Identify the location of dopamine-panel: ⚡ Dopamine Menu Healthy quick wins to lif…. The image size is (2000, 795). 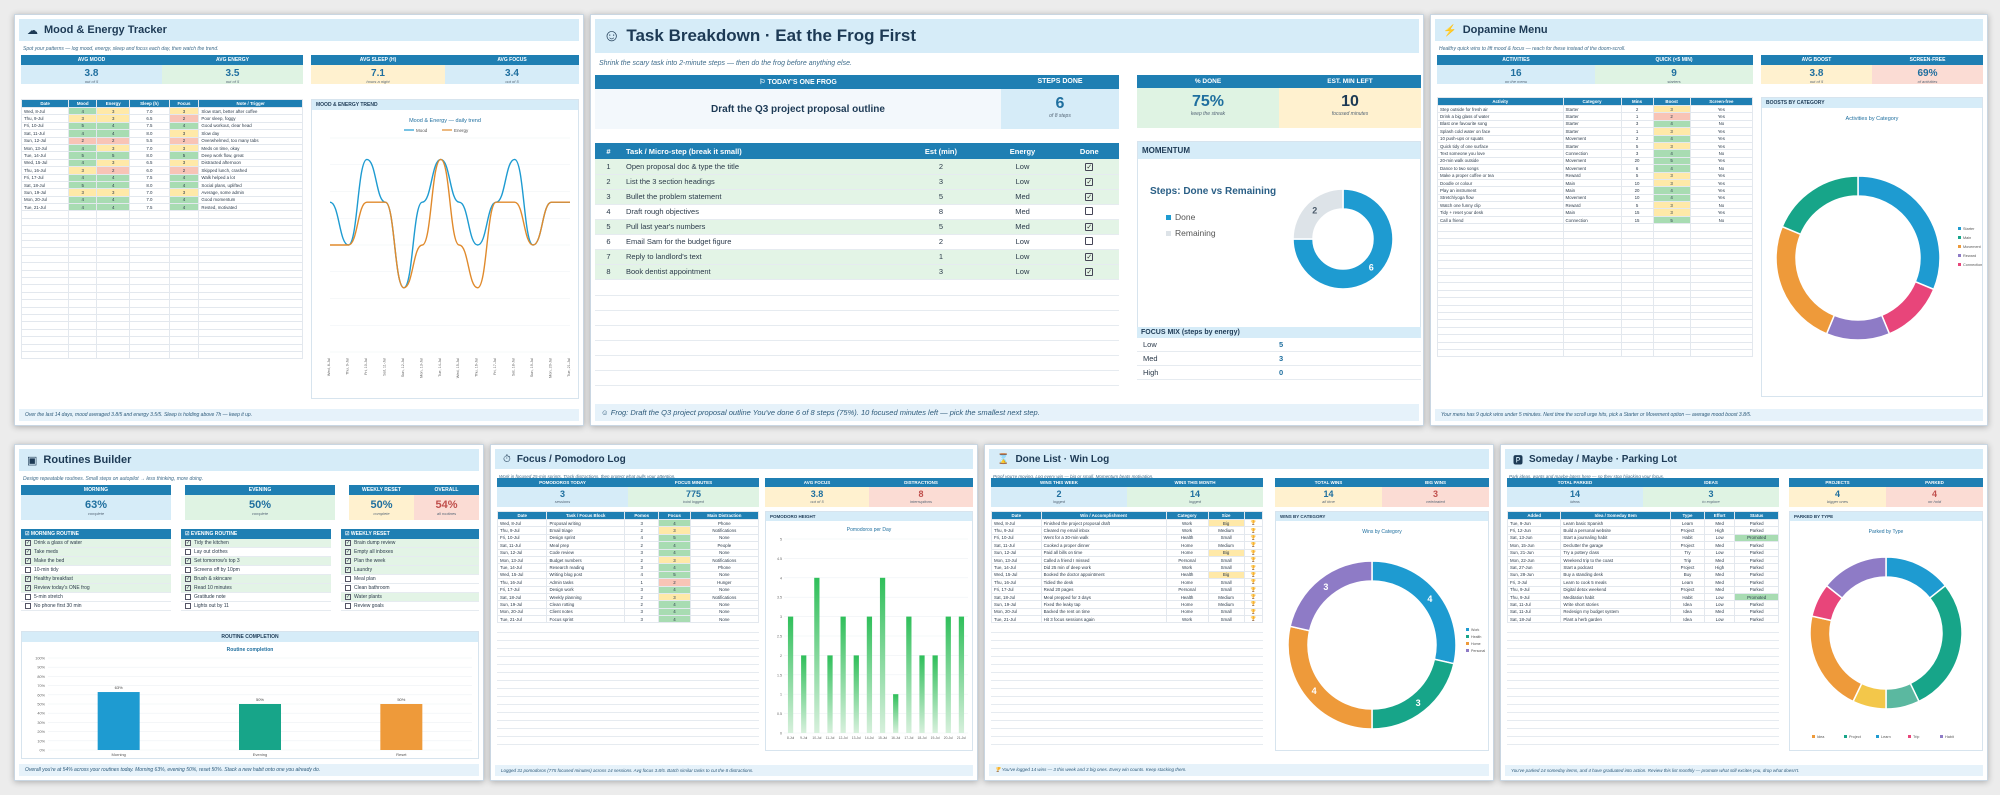
(1709, 220).